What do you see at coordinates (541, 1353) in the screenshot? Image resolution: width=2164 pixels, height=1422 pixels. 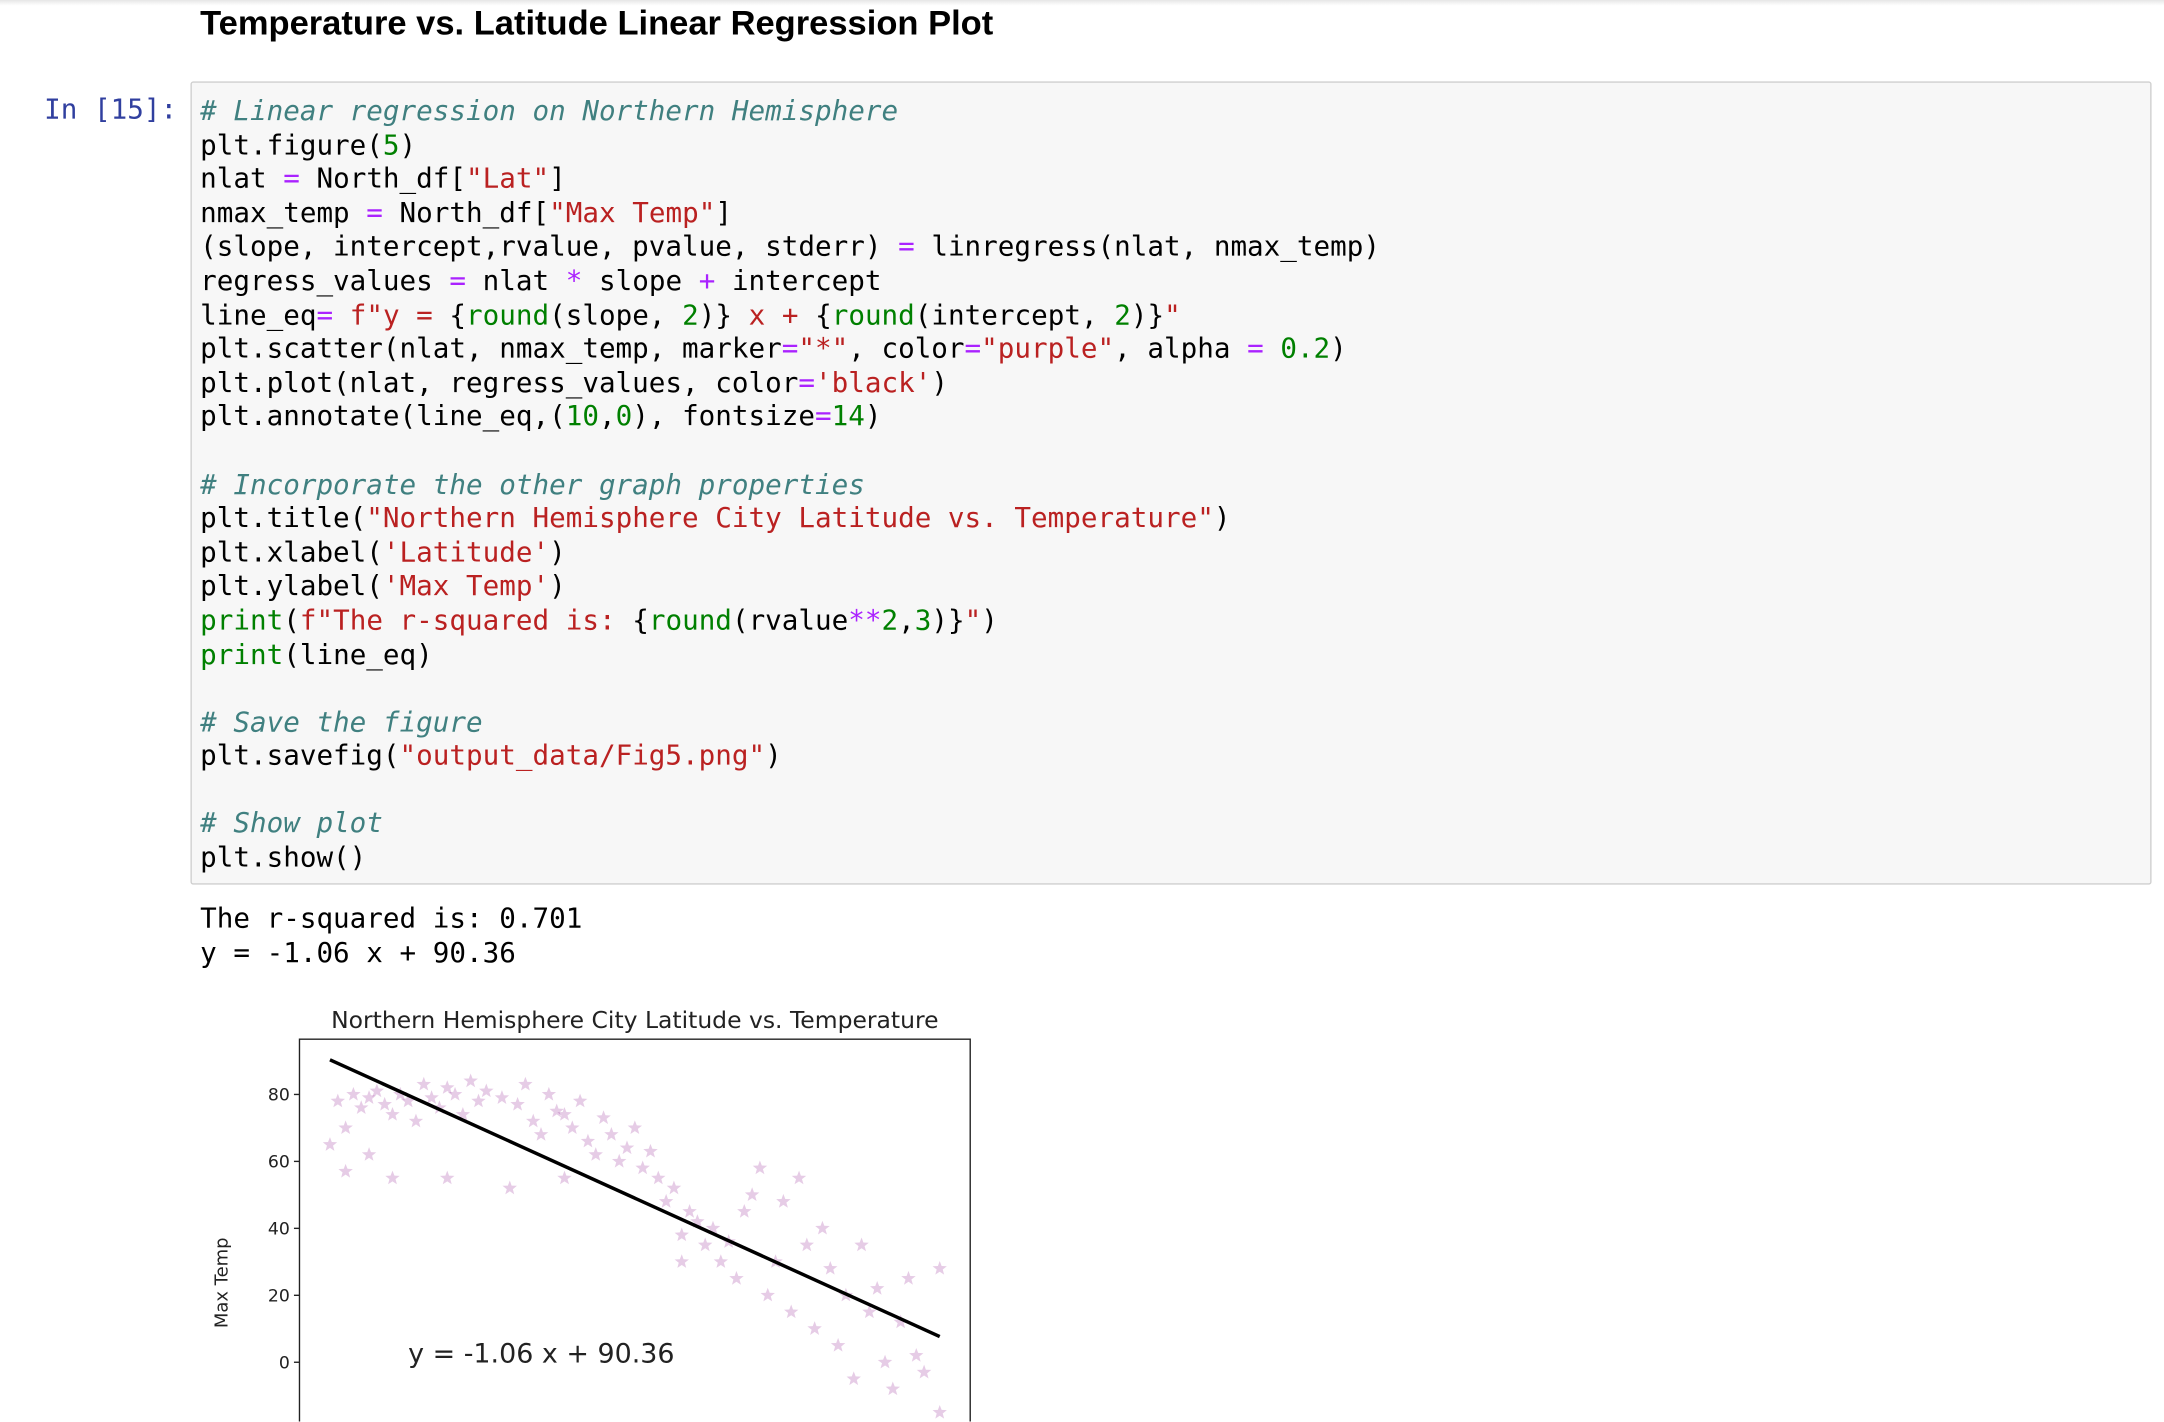 I see `annotation: y = -1.06 x + 90.36` at bounding box center [541, 1353].